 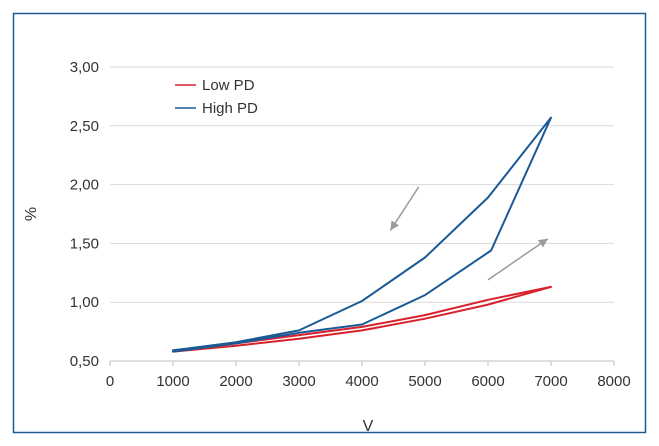 What do you see at coordinates (84, 302) in the screenshot?
I see `y-tick-label: 1,00` at bounding box center [84, 302].